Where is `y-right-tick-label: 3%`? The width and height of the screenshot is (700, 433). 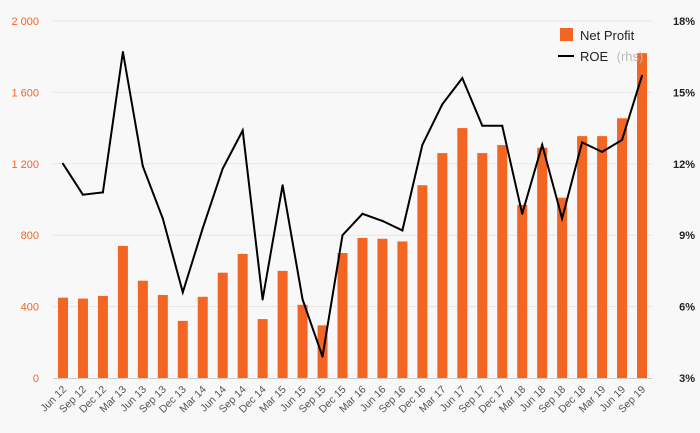 y-right-tick-label: 3% is located at coordinates (687, 379).